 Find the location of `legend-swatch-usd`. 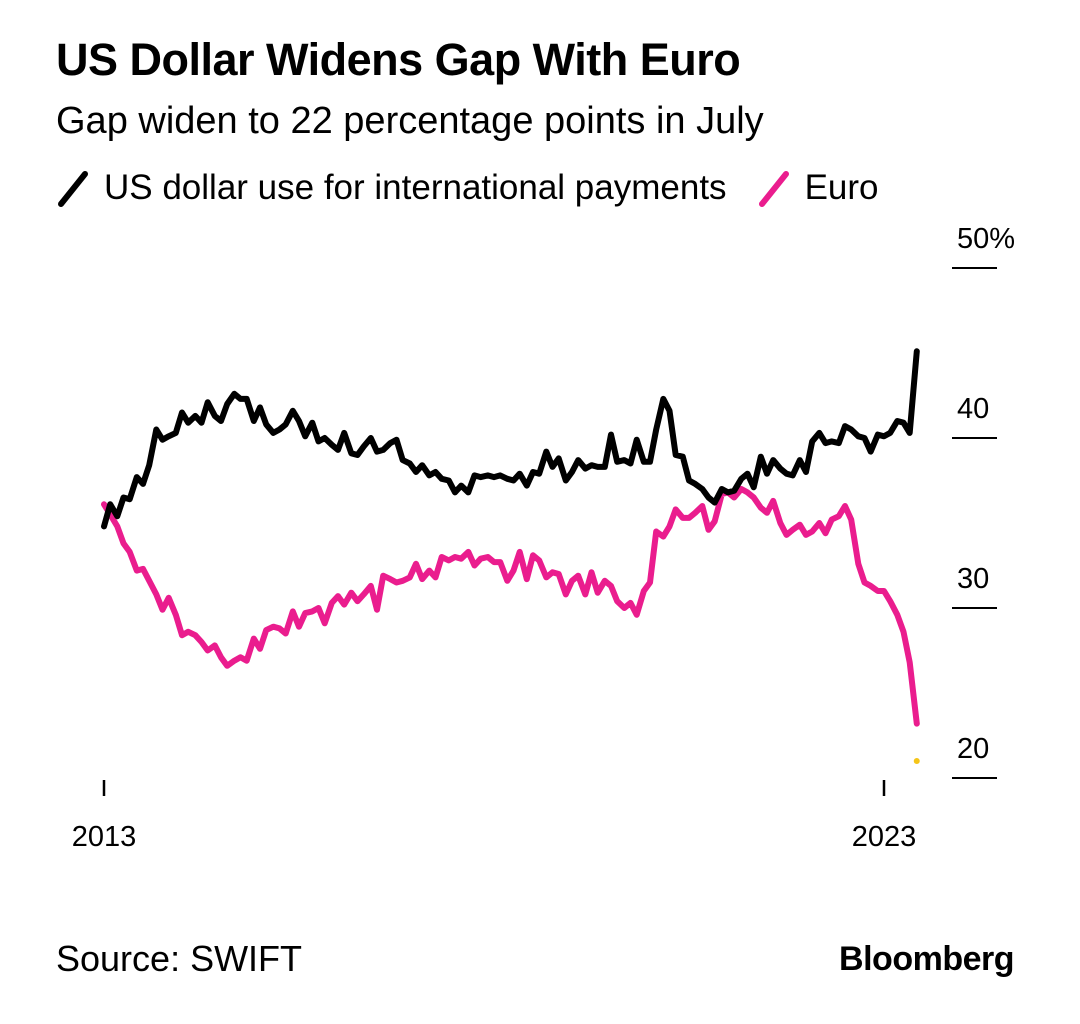

legend-swatch-usd is located at coordinates (73, 189).